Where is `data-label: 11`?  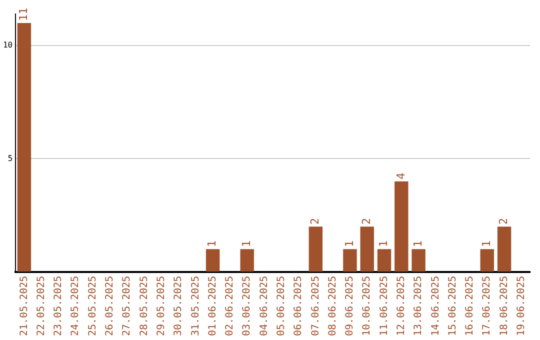 data-label: 11 is located at coordinates (23, 15).